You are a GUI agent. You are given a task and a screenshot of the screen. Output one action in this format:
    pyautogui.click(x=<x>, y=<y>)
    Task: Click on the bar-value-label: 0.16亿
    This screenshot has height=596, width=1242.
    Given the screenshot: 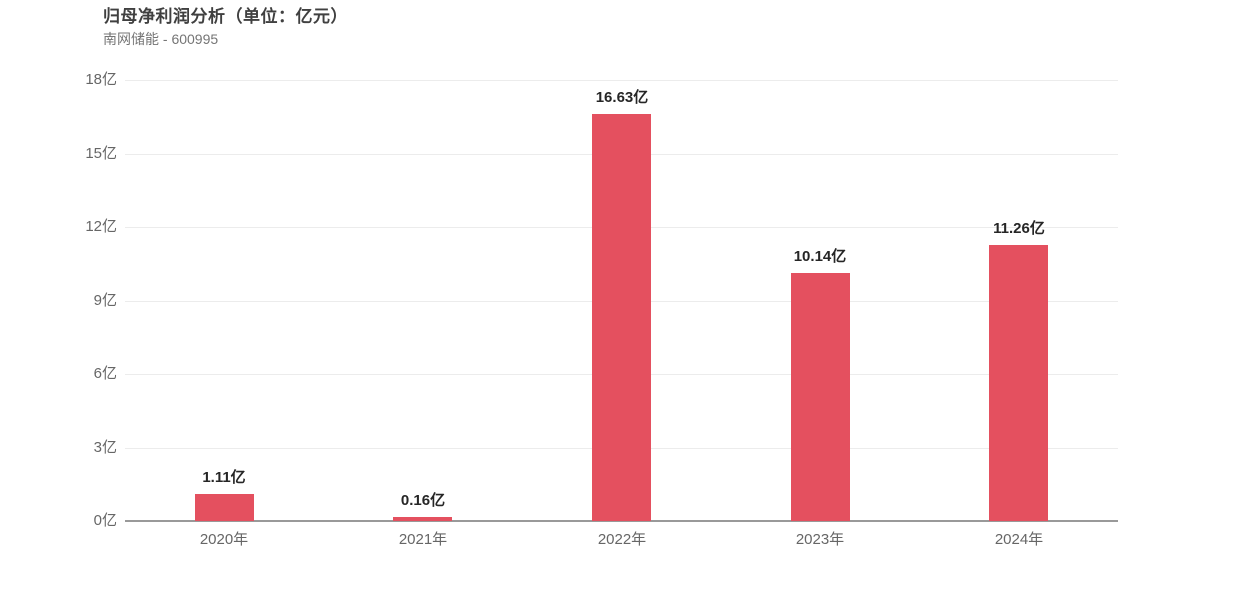 What is the action you would take?
    pyautogui.click(x=423, y=500)
    